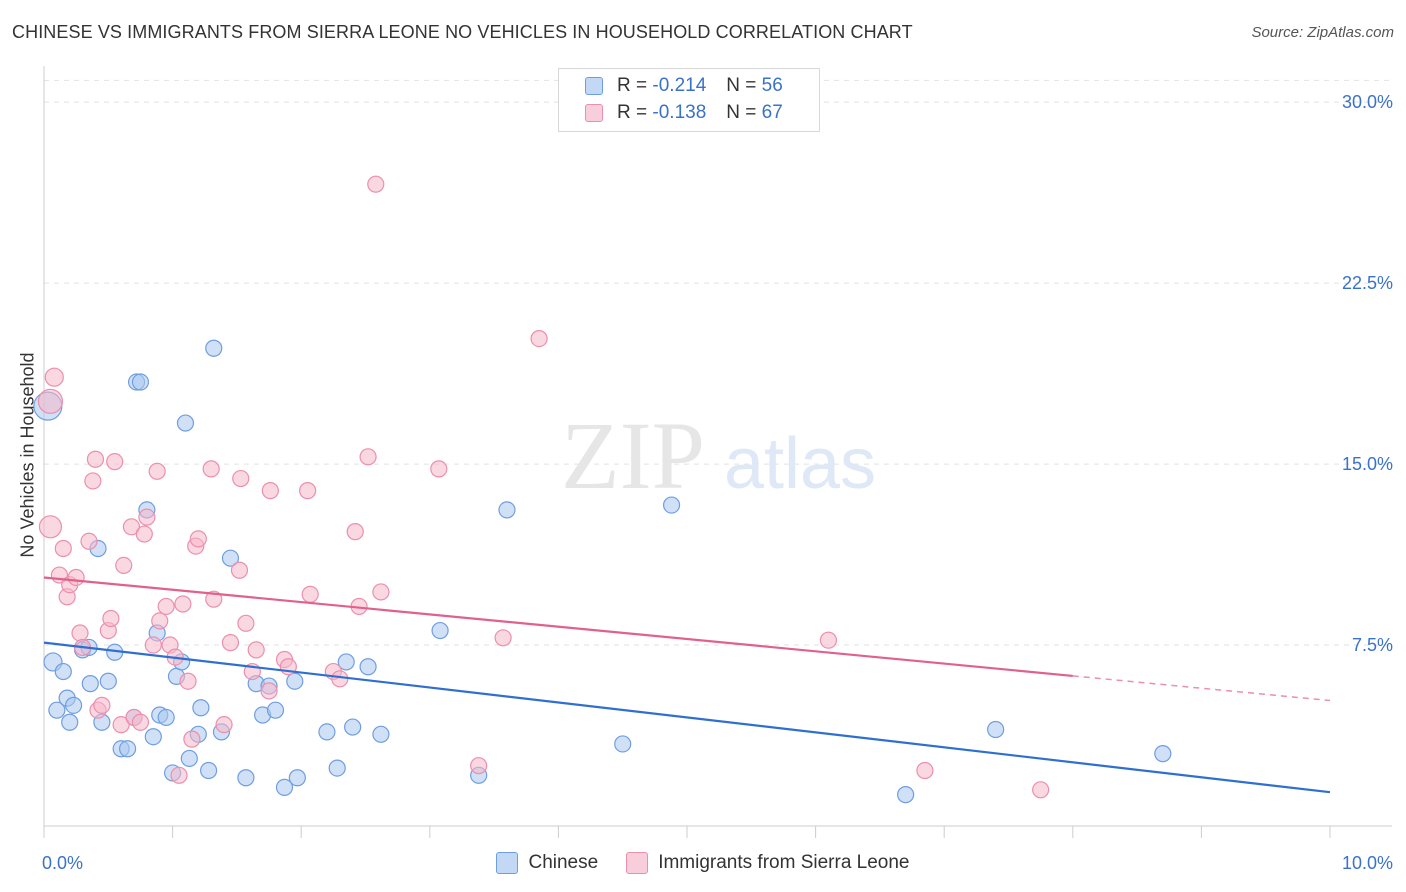  I want to click on legend-r-value: -0.214, so click(679, 85).